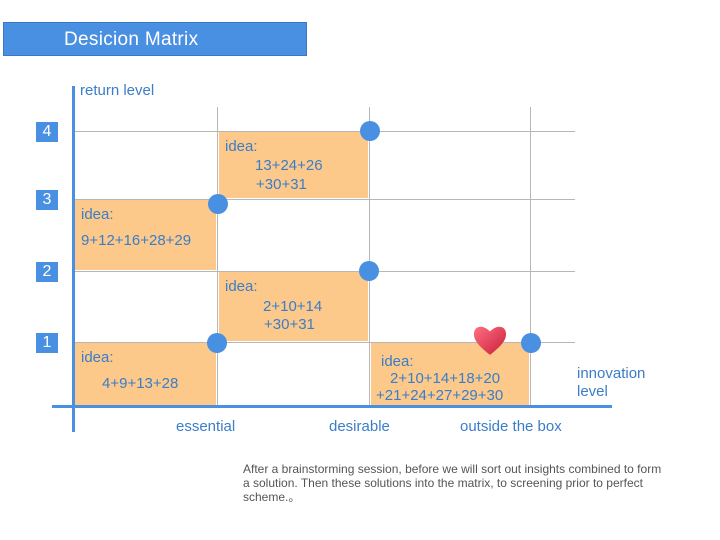 Image resolution: width=720 pixels, height=540 pixels. I want to click on idea-text: 2+10+14+18+20, so click(445, 378).